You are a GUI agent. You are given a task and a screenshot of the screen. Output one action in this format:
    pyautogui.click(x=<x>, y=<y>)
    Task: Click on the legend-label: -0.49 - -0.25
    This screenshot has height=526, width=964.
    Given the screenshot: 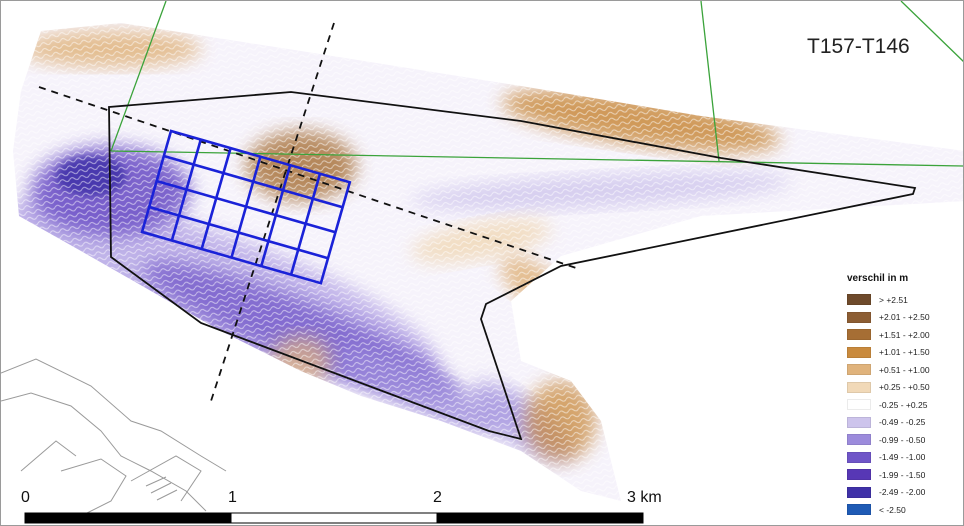 What is the action you would take?
    pyautogui.click(x=902, y=422)
    